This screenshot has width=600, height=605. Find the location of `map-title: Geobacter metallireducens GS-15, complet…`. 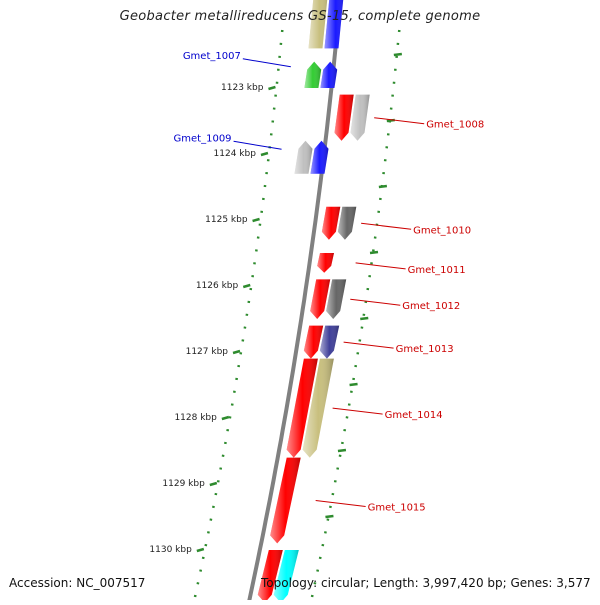

map-title: Geobacter metallireducens GS-15, complet… is located at coordinates (300, 16).